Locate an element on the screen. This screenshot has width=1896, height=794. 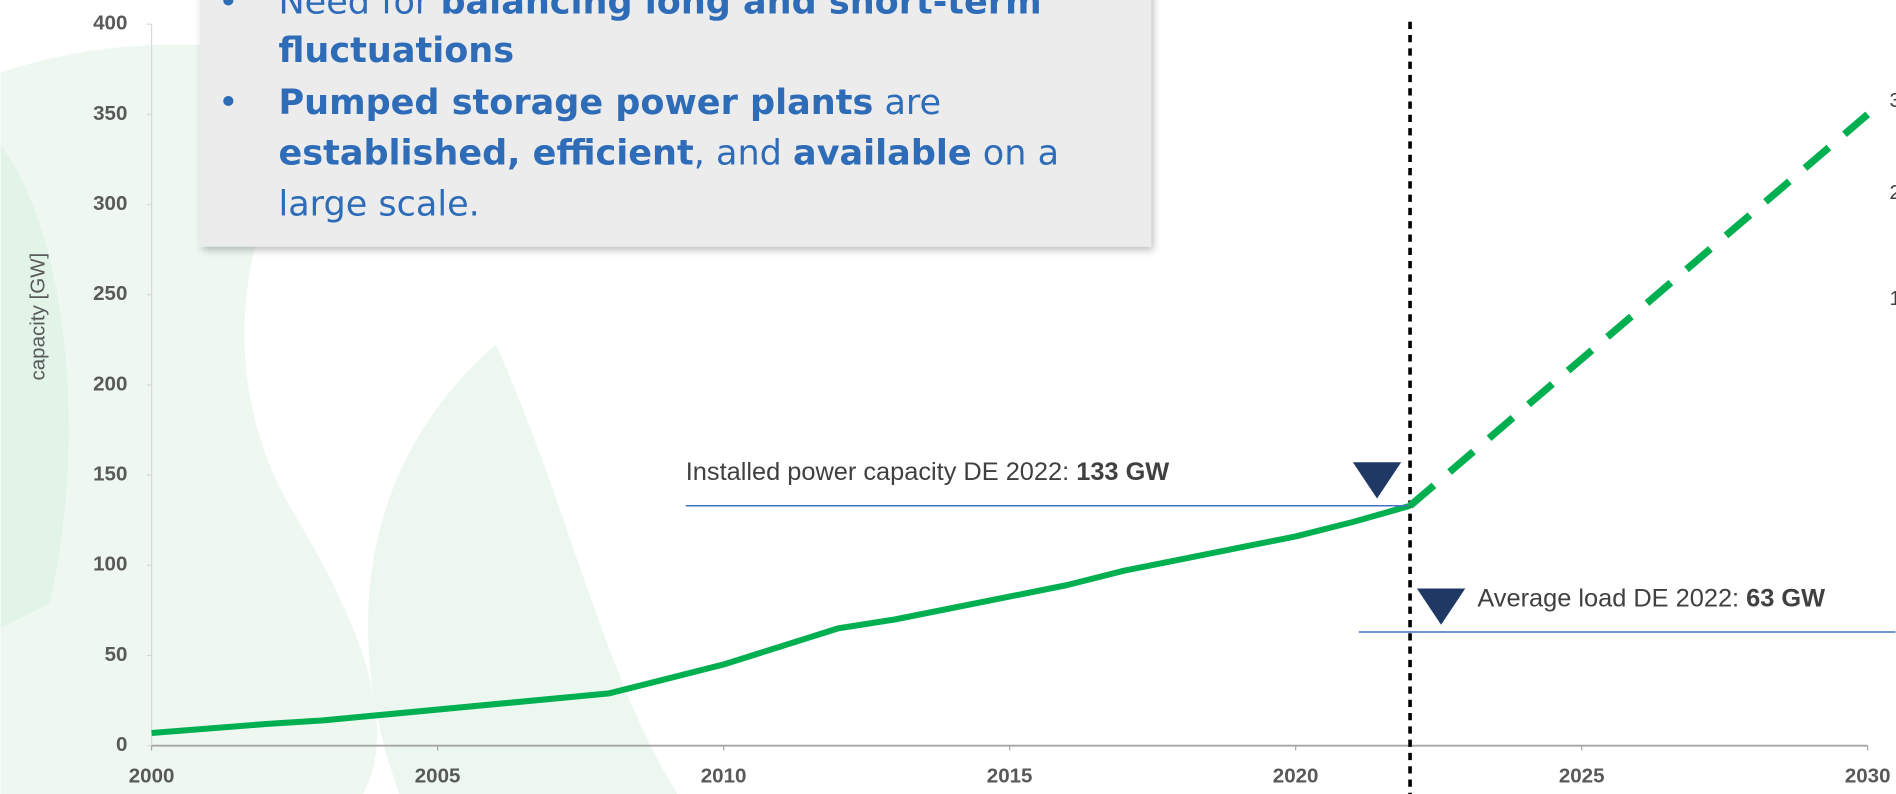
annotation-text: Installed power capacity DE 2022: 133 GW is located at coordinates (928, 472).